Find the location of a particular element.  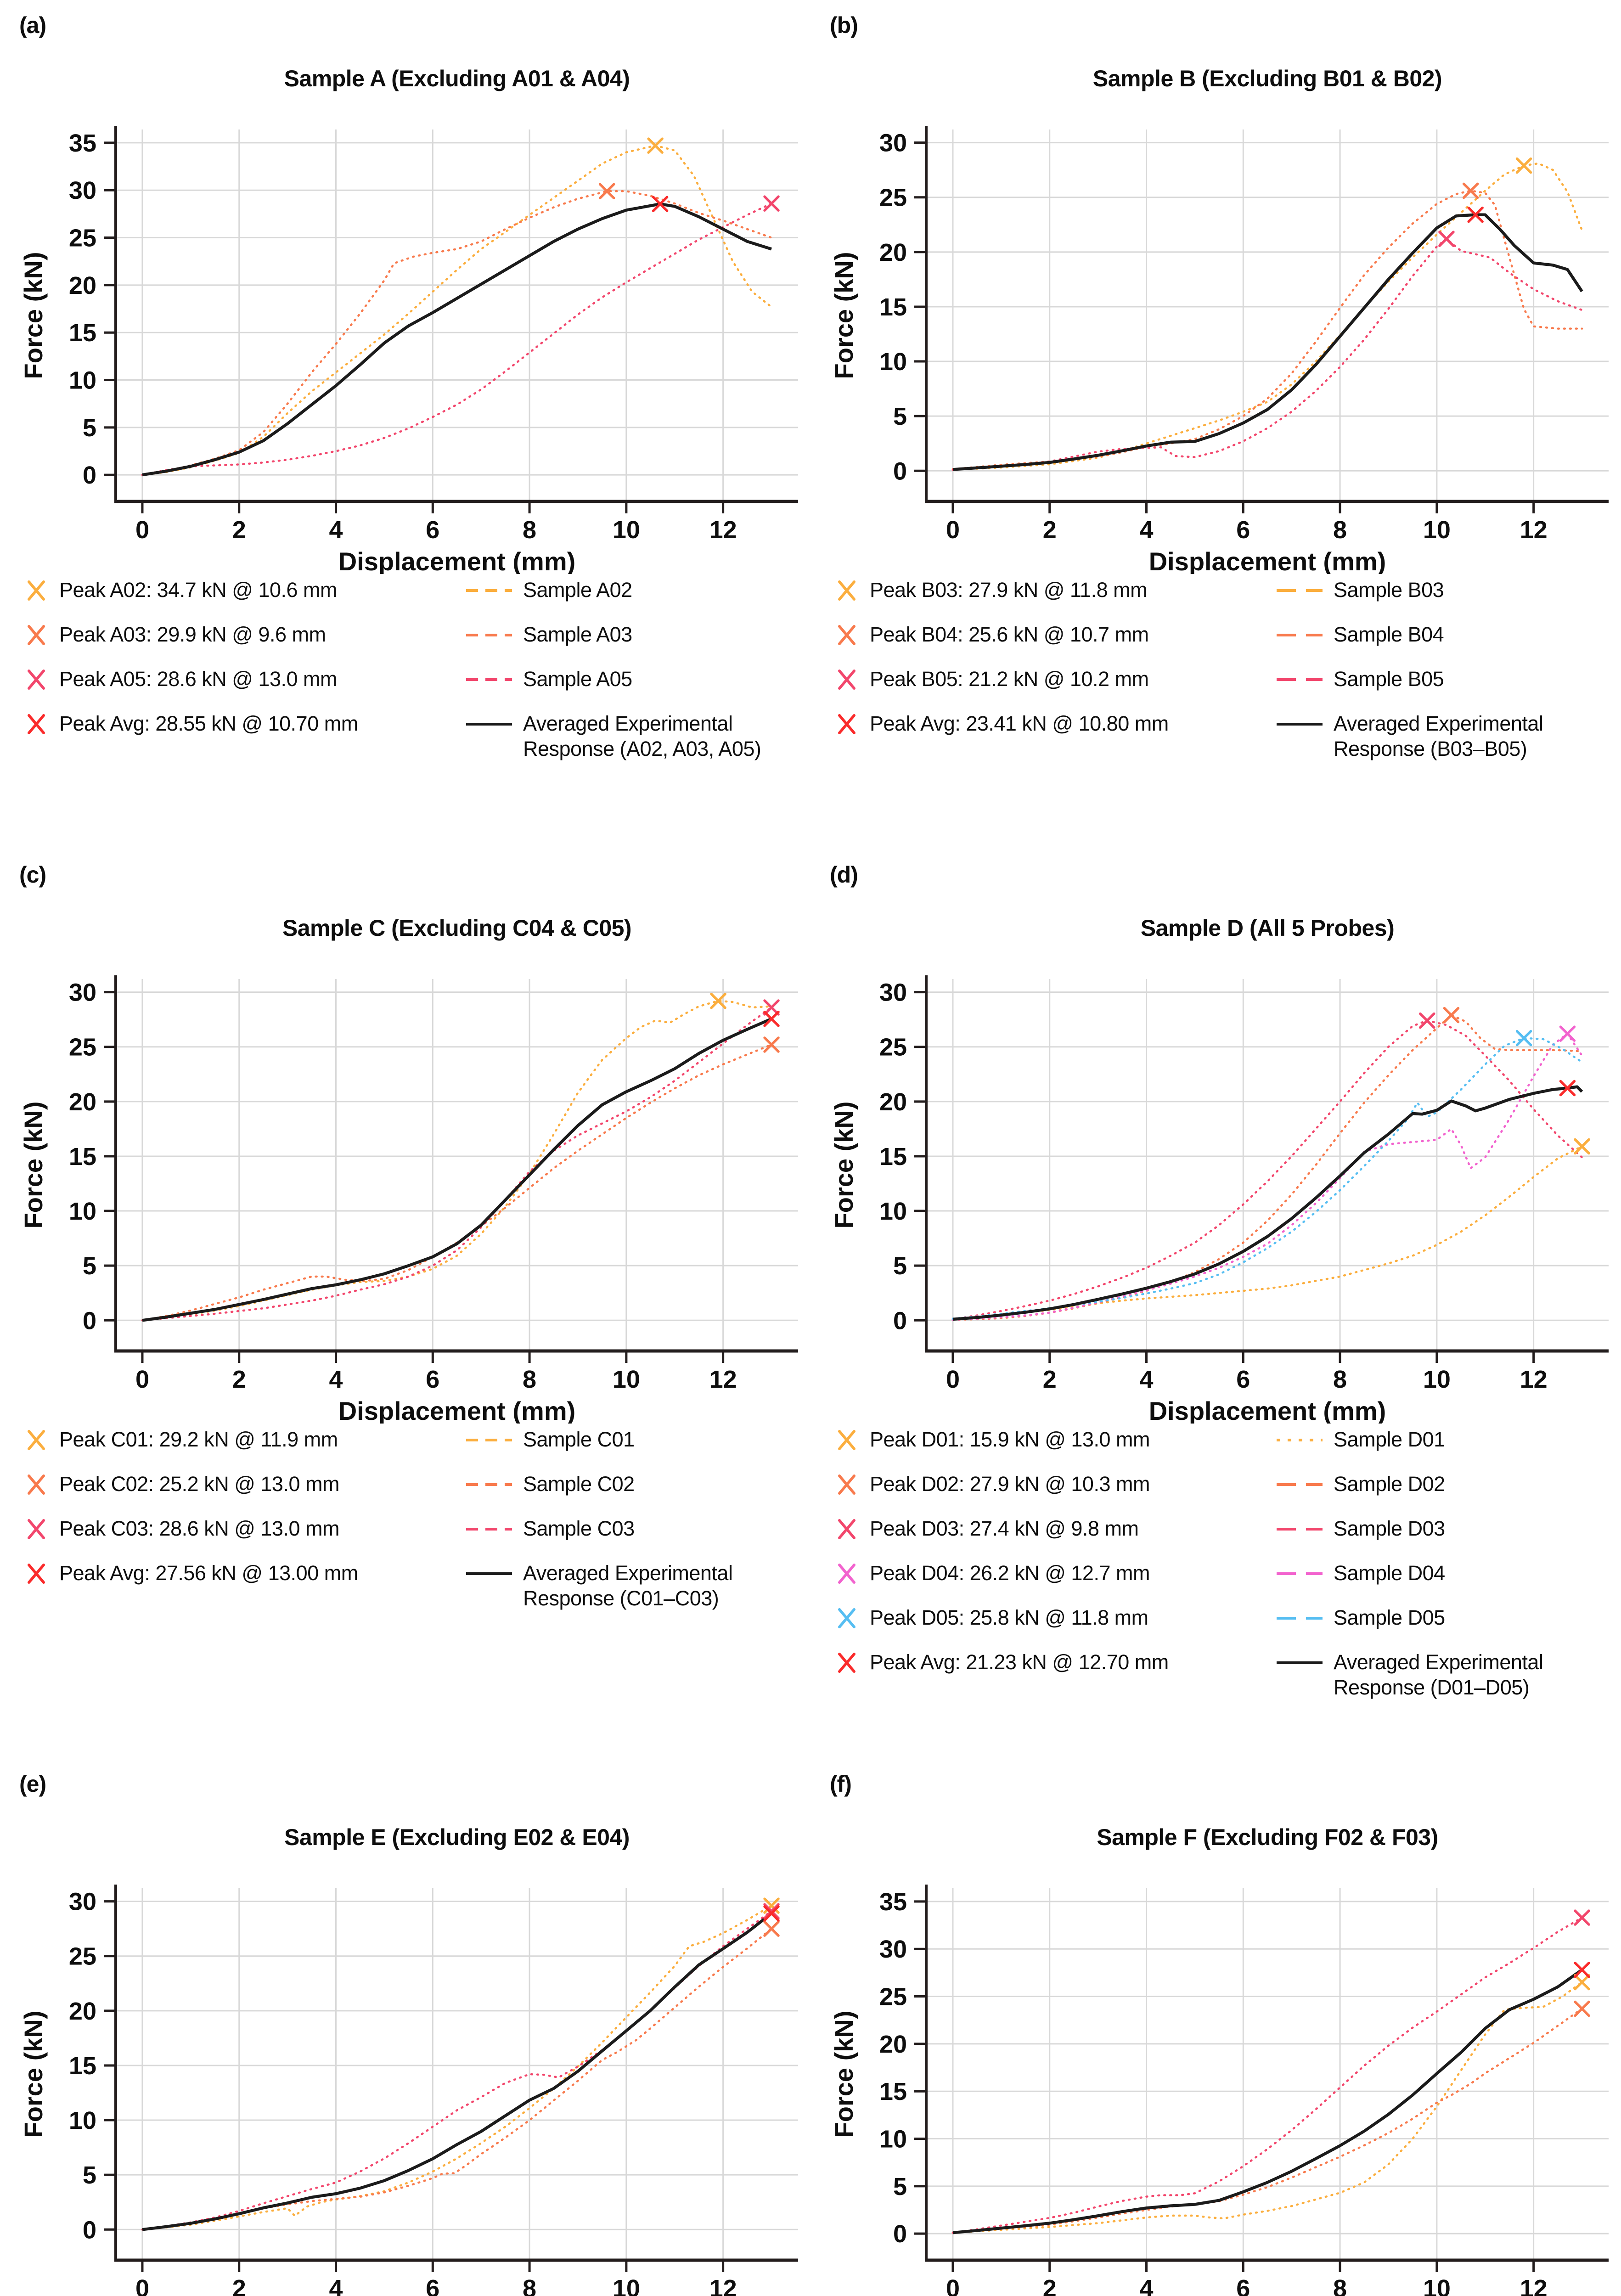

legend-peak-label: Peak B05: 21.2 kN @ 10.2 mm is located at coordinates (1009, 679).